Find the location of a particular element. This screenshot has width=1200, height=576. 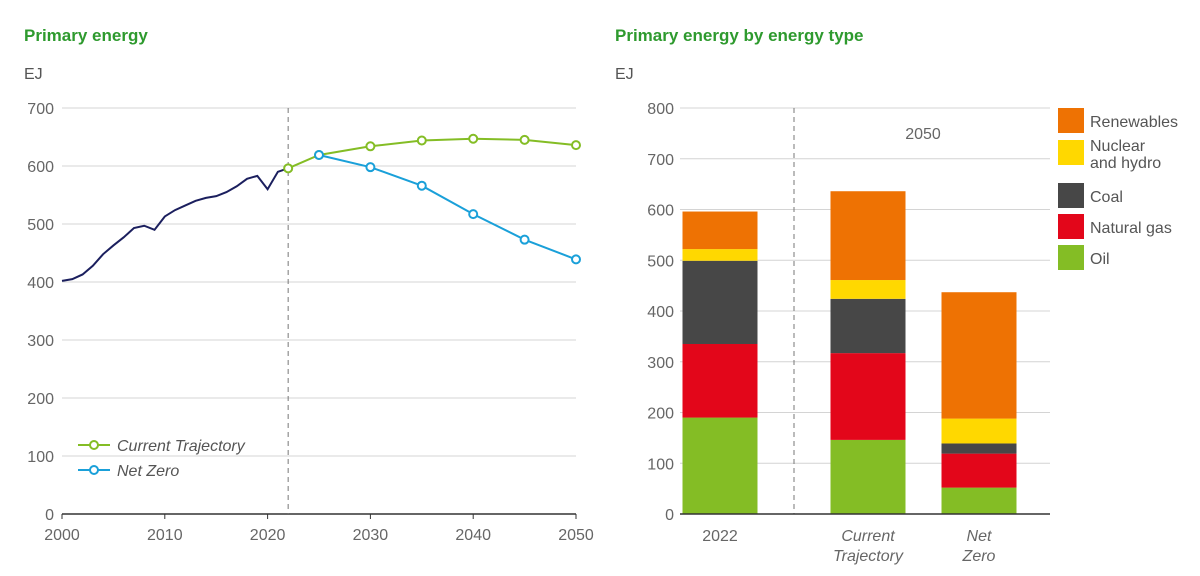

bar-y-tick-label: 500 is located at coordinates (660, 261).